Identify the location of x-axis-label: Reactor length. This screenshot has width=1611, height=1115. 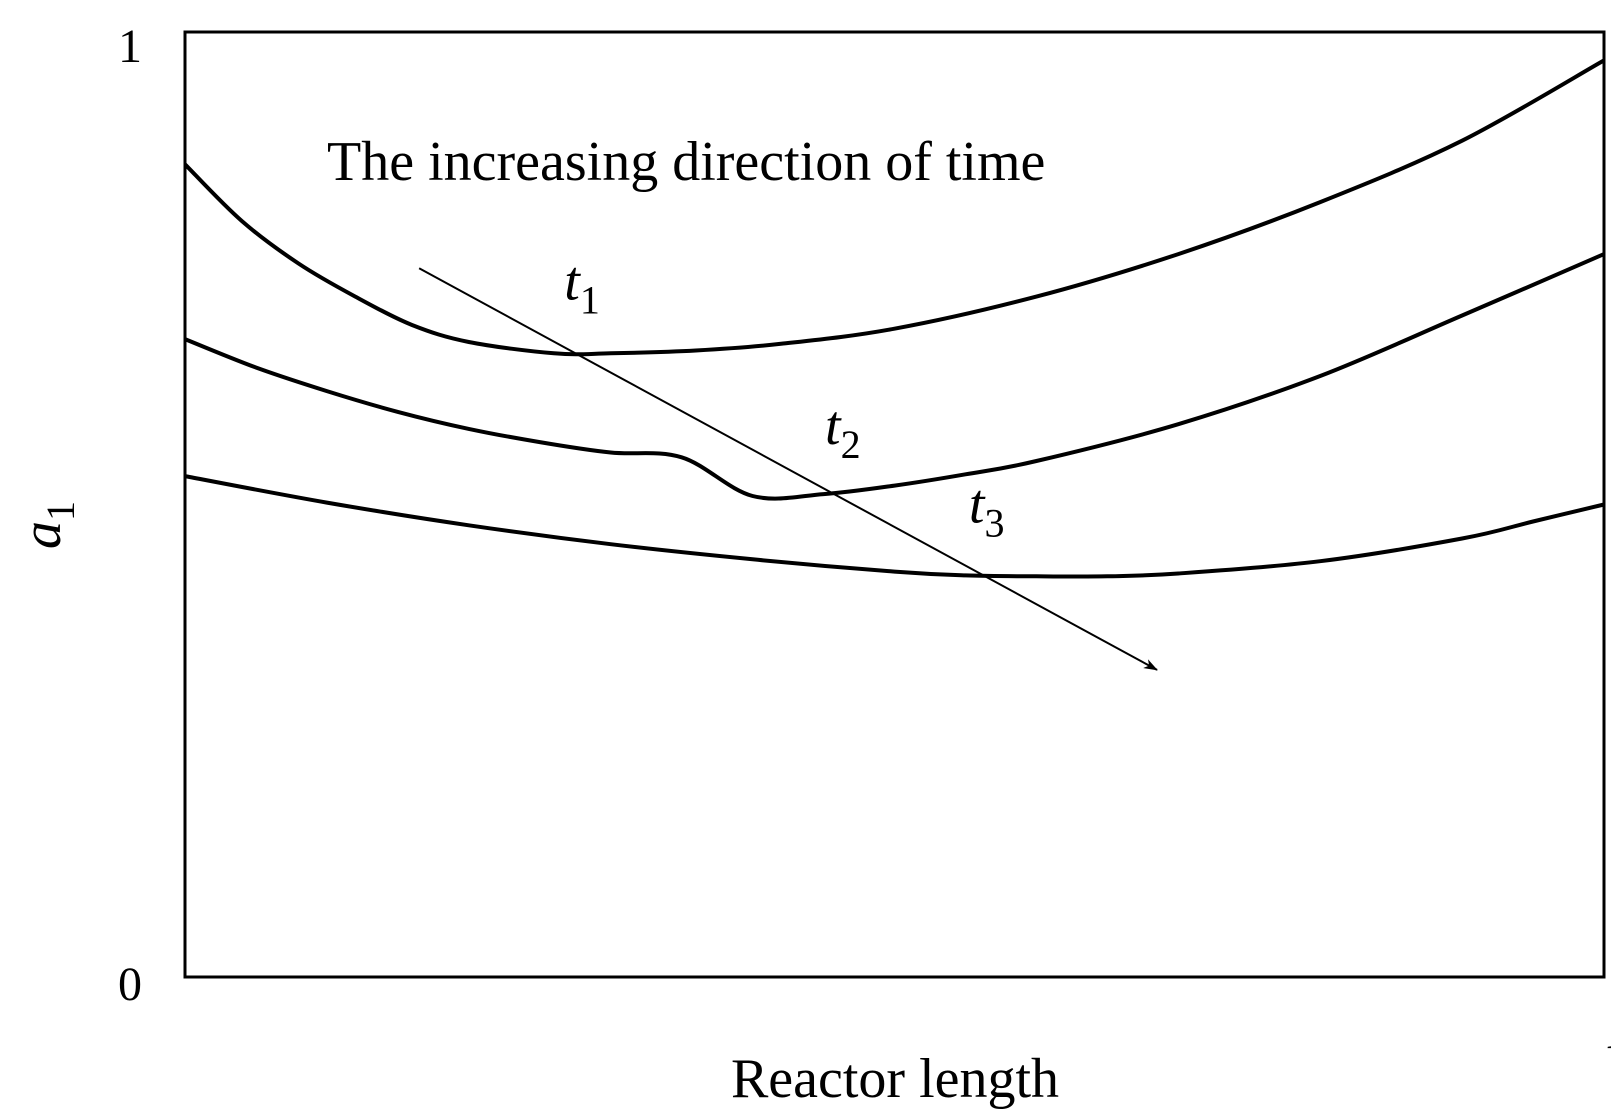
(895, 1079).